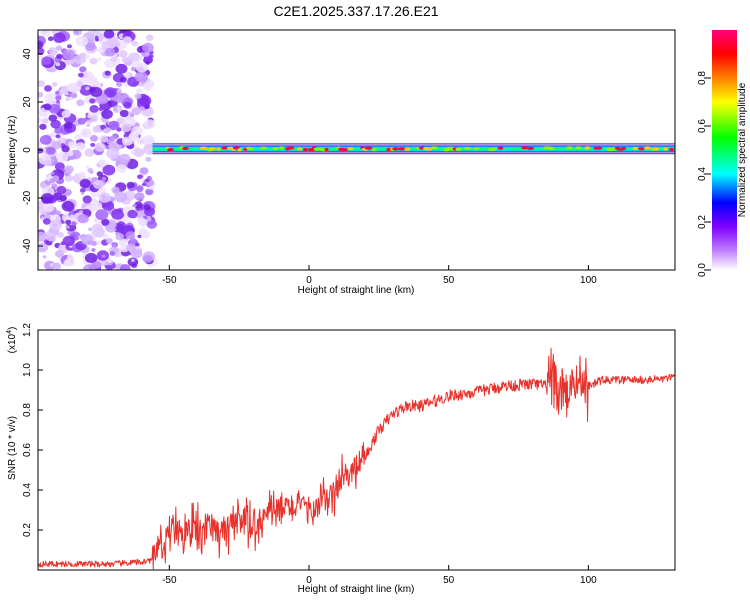 The width and height of the screenshot is (750, 600). Describe the element at coordinates (27, 150) in the screenshot. I see `y-tick-label: 0` at that location.